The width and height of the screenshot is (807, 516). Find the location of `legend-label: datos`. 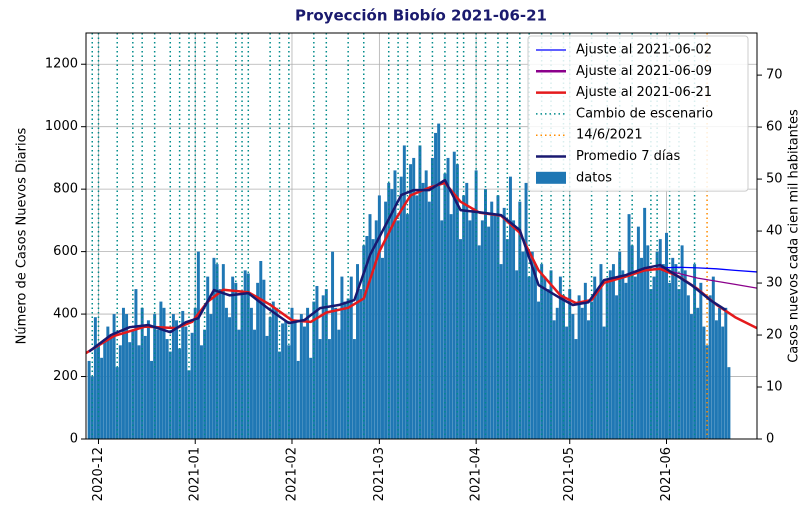

legend-label: datos is located at coordinates (594, 177).